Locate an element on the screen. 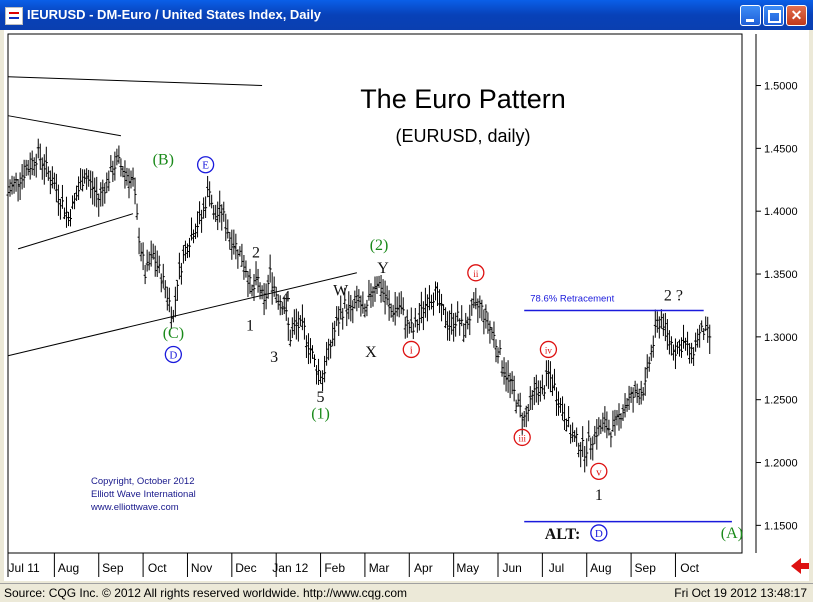 The width and height of the screenshot is (813, 602). copyright-line-2: Elliott Wave International is located at coordinates (143, 494).